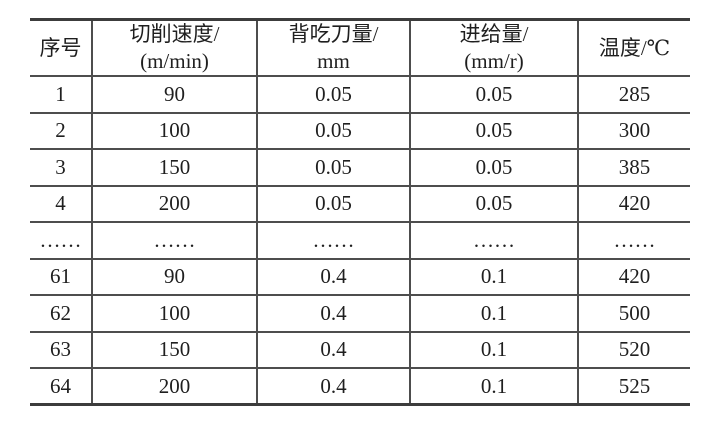  What do you see at coordinates (61, 48) in the screenshot?
I see `header-cell-serial-number: 序号` at bounding box center [61, 48].